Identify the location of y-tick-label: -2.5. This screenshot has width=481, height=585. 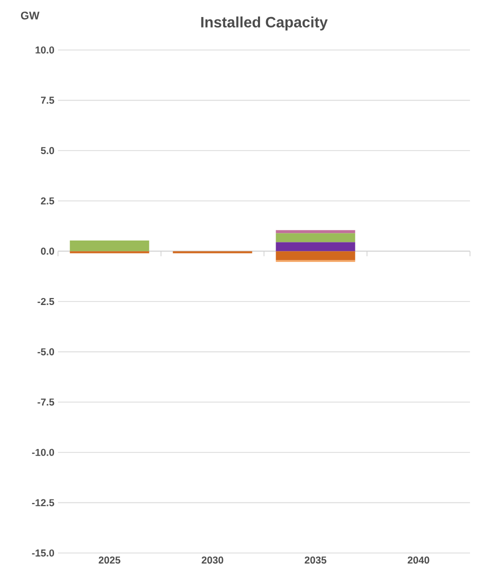
(46, 302).